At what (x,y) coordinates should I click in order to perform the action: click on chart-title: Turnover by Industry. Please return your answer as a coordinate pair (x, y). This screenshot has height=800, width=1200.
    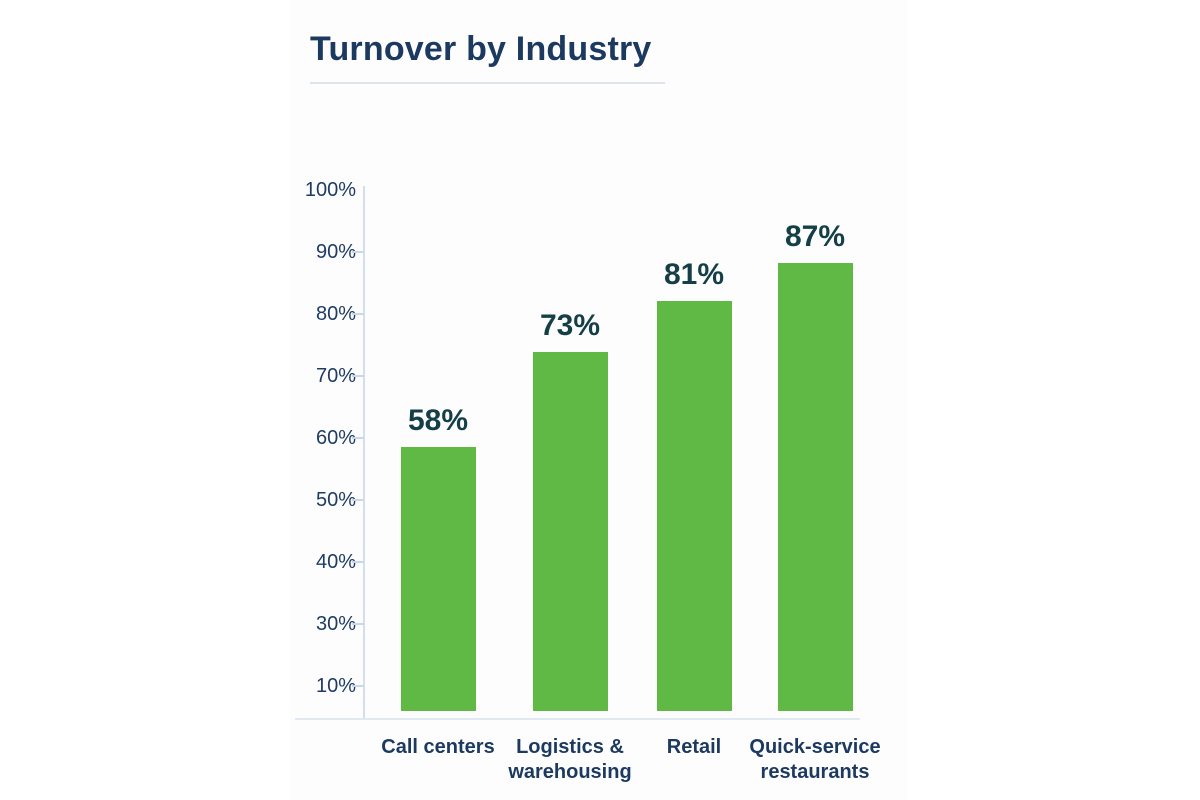
    Looking at the image, I should click on (481, 49).